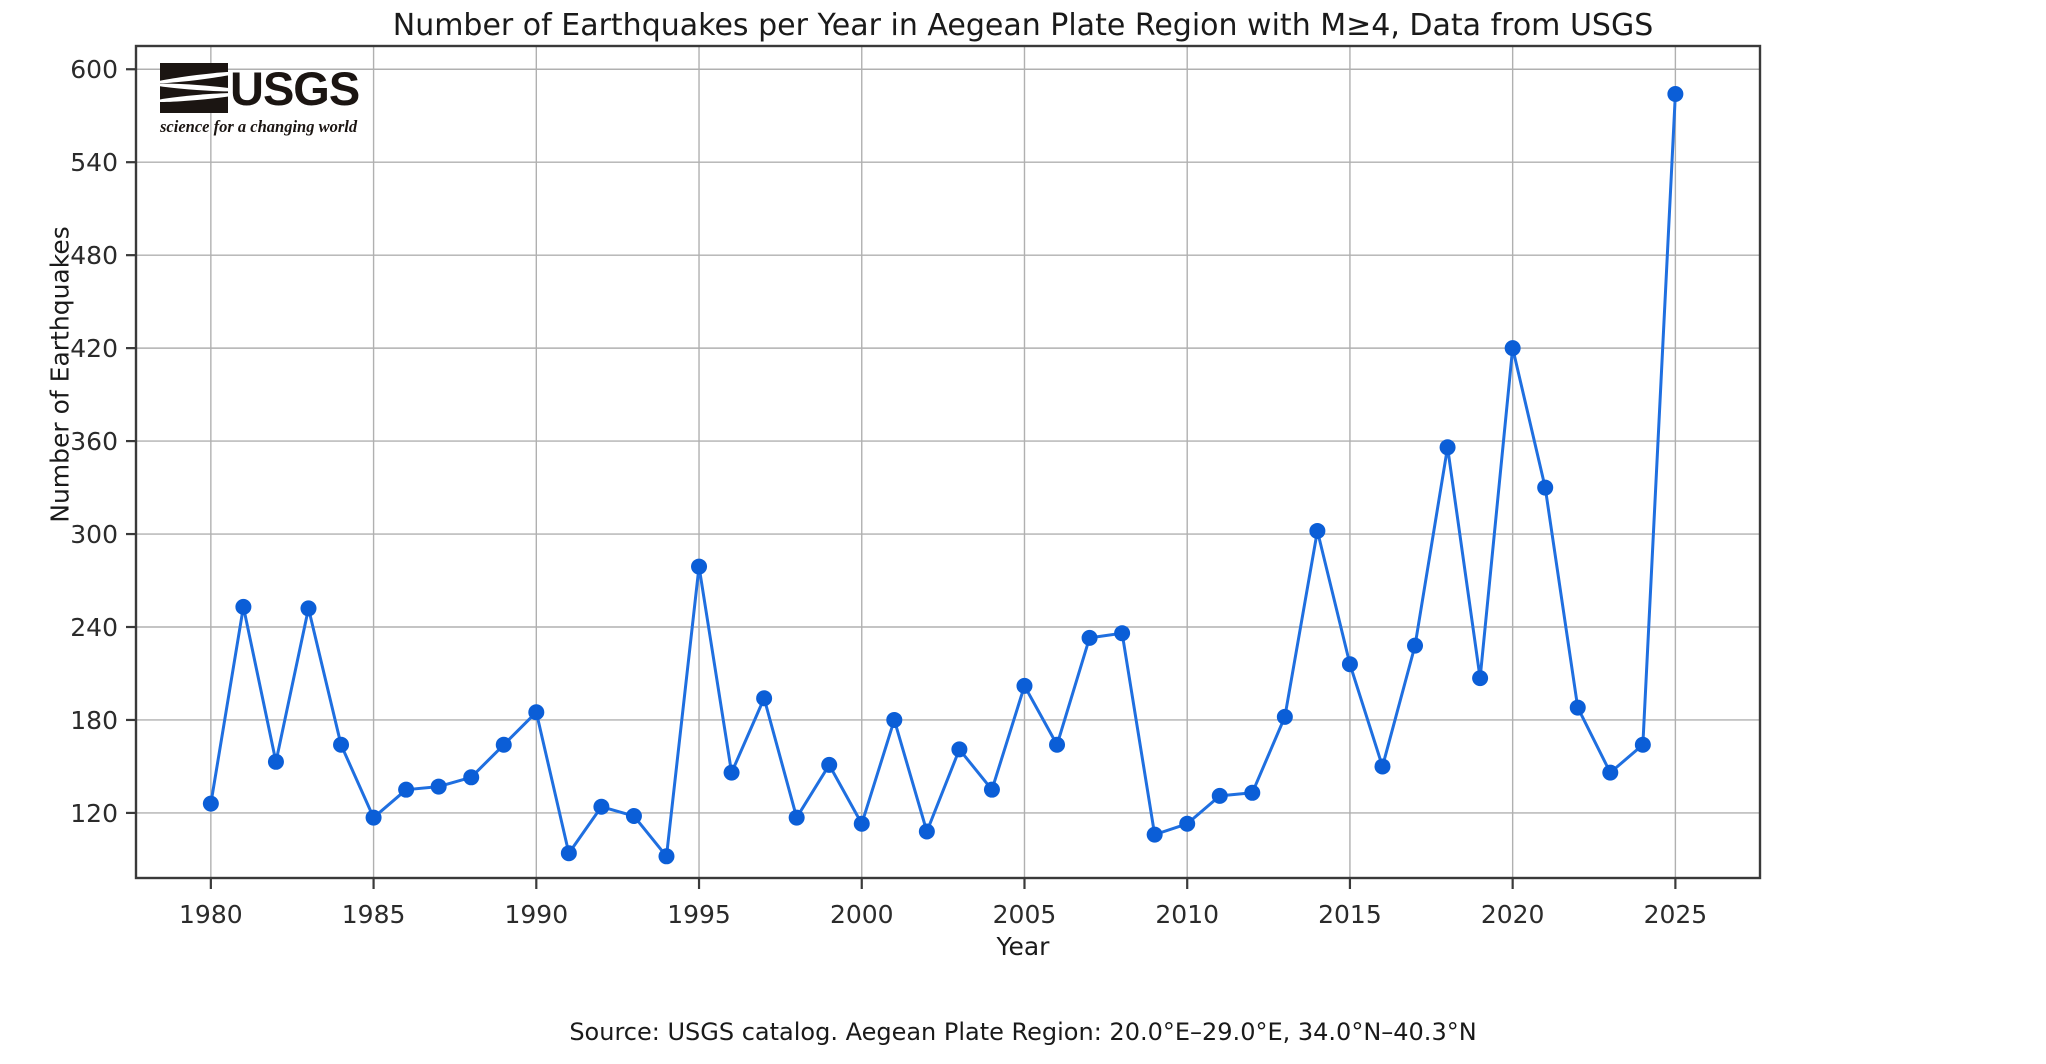  What do you see at coordinates (536, 914) in the screenshot?
I see `x-tick-label: 1990` at bounding box center [536, 914].